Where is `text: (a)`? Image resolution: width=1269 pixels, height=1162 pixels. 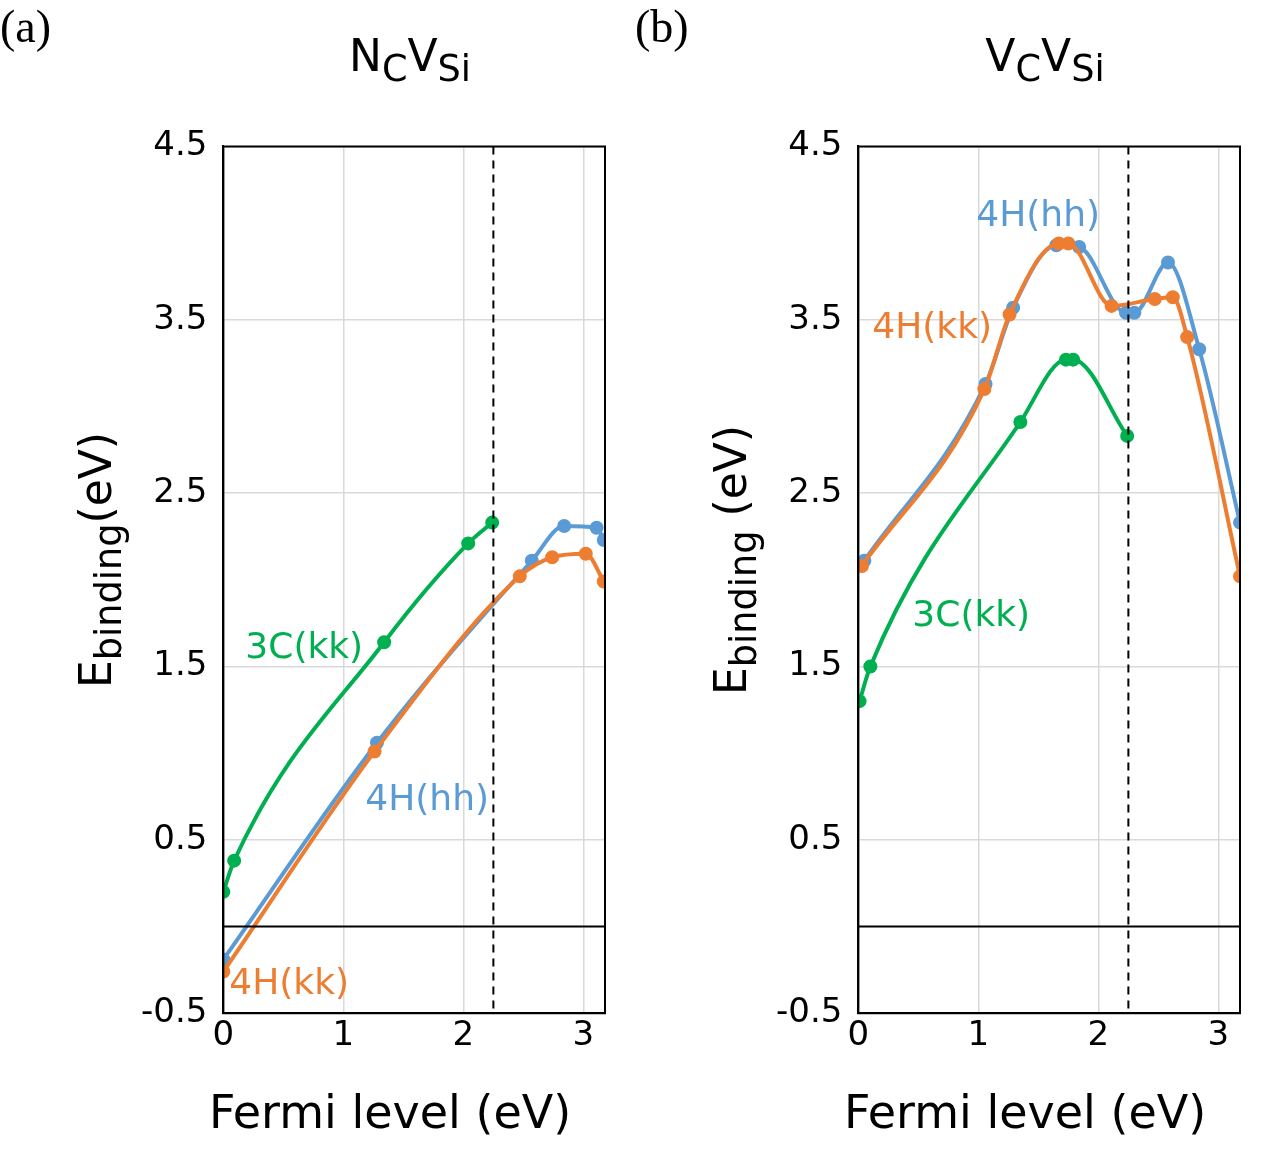
text: (a) is located at coordinates (26, 26).